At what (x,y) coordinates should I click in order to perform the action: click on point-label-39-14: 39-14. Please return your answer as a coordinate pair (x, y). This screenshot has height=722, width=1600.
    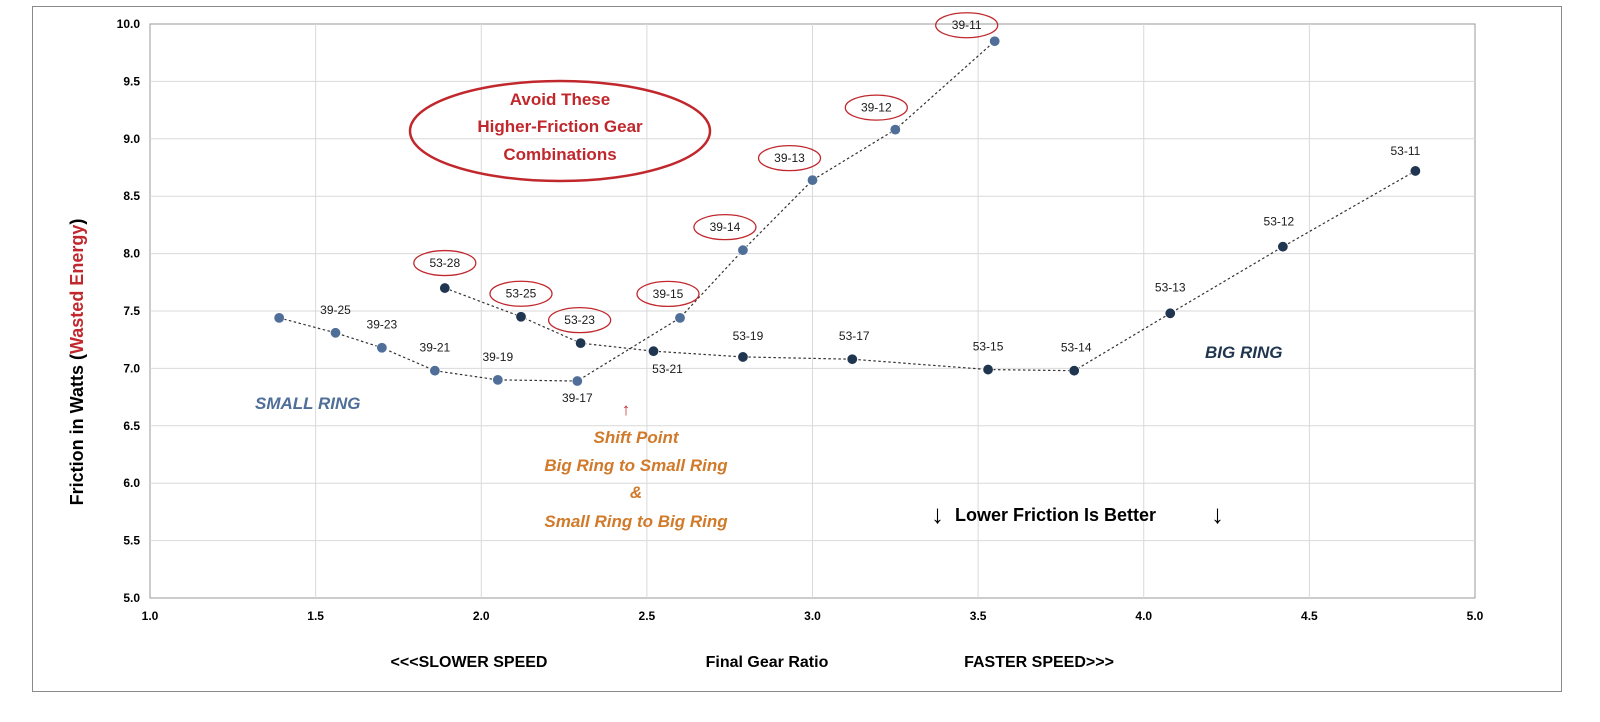
    Looking at the image, I should click on (725, 227).